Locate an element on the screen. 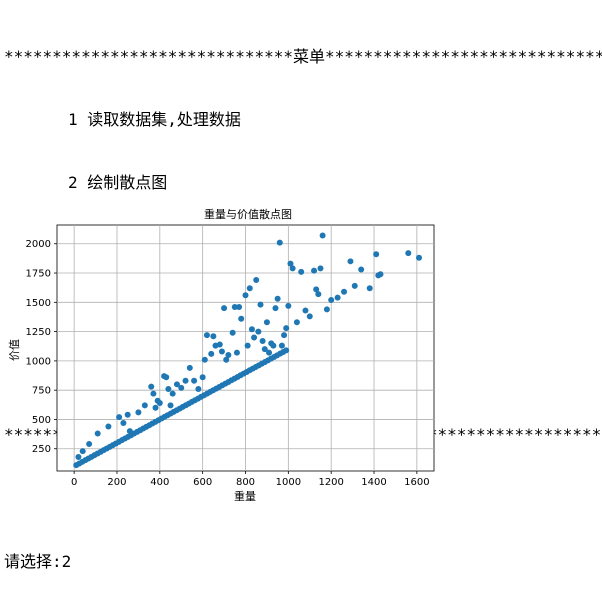 The width and height of the screenshot is (602, 593). x-tick-label: 200 is located at coordinates (116, 482).